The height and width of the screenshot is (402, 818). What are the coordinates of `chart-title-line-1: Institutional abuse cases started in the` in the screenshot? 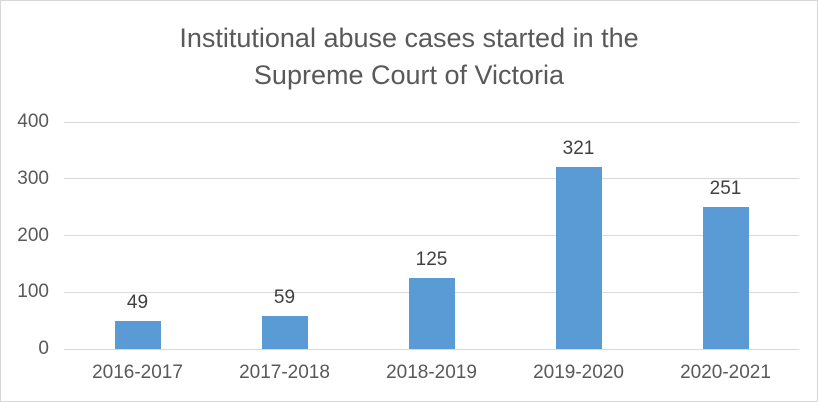 It's located at (409, 38).